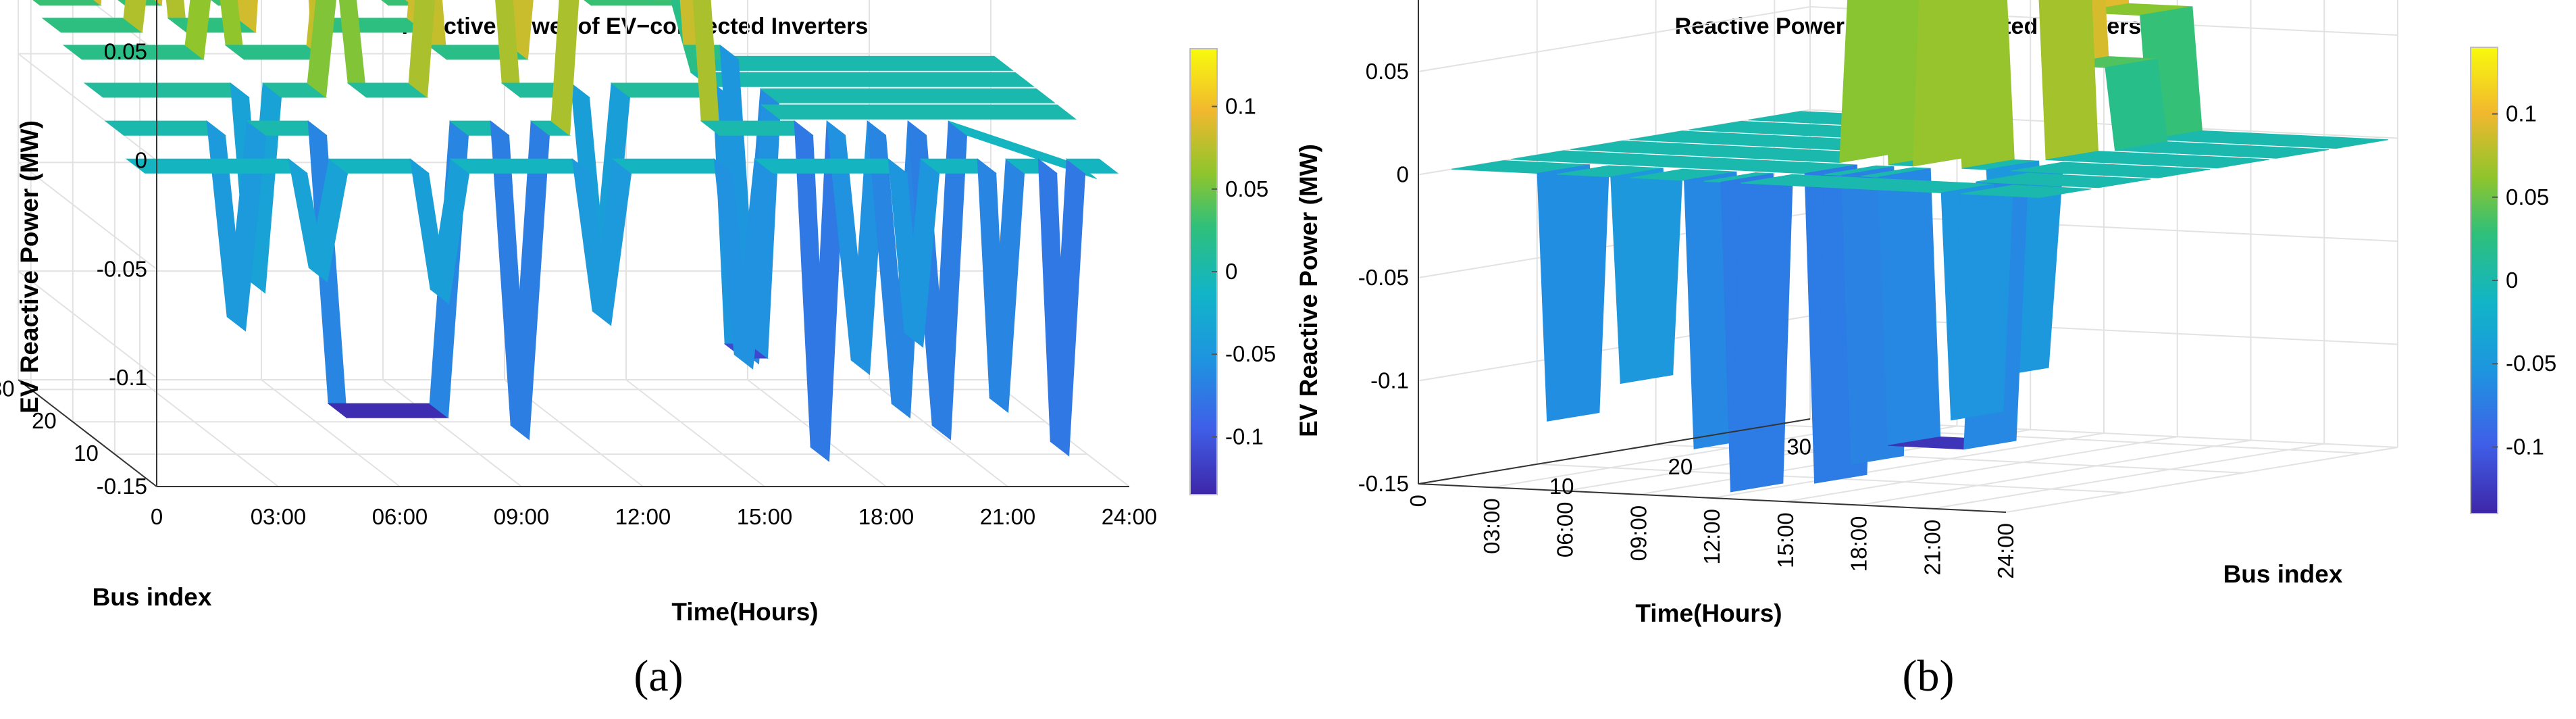 This screenshot has width=2576, height=719. I want to click on panel-b-cbtick-4: 0.1, so click(2521, 113).